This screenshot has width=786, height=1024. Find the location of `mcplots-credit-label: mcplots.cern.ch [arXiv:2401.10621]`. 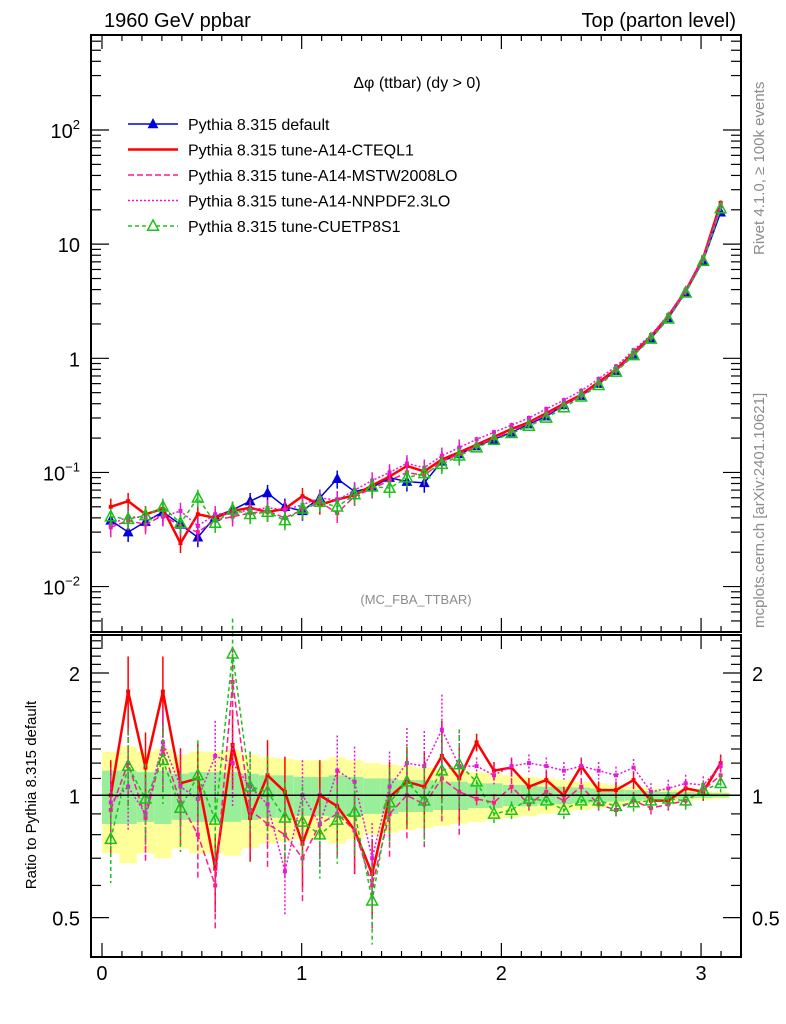

mcplots-credit-label: mcplots.cern.ch [arXiv:2401.10621] is located at coordinates (759, 510).